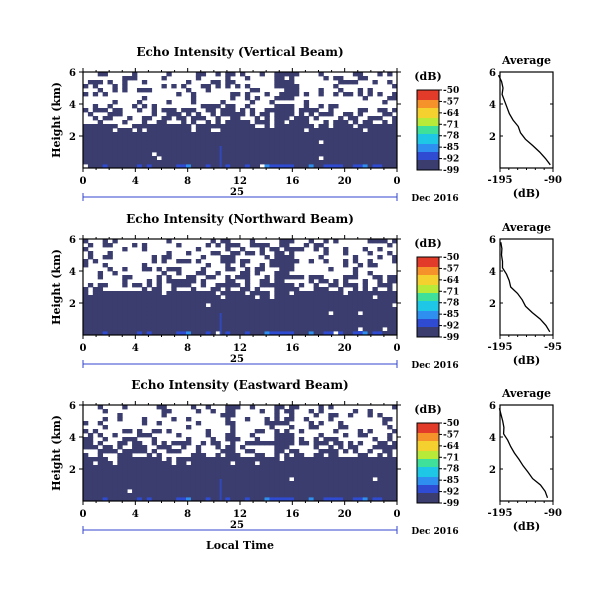 The image size is (613, 598). What do you see at coordinates (83, 181) in the screenshot?
I see `x-tick-label: 0` at bounding box center [83, 181].